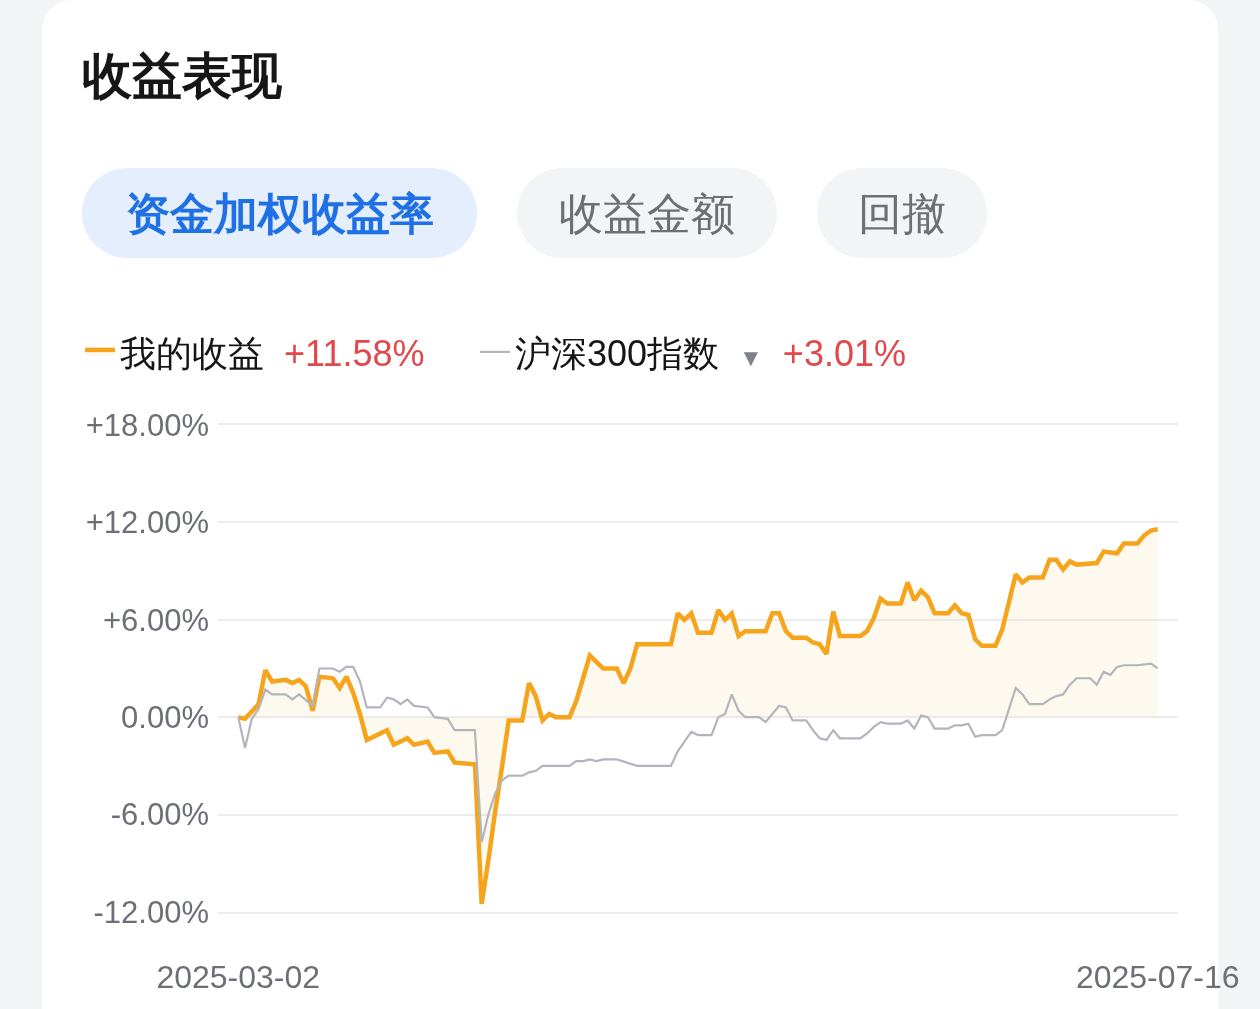 The height and width of the screenshot is (1009, 1260). What do you see at coordinates (192, 353) in the screenshot?
I see `legend-label: 我的收益` at bounding box center [192, 353].